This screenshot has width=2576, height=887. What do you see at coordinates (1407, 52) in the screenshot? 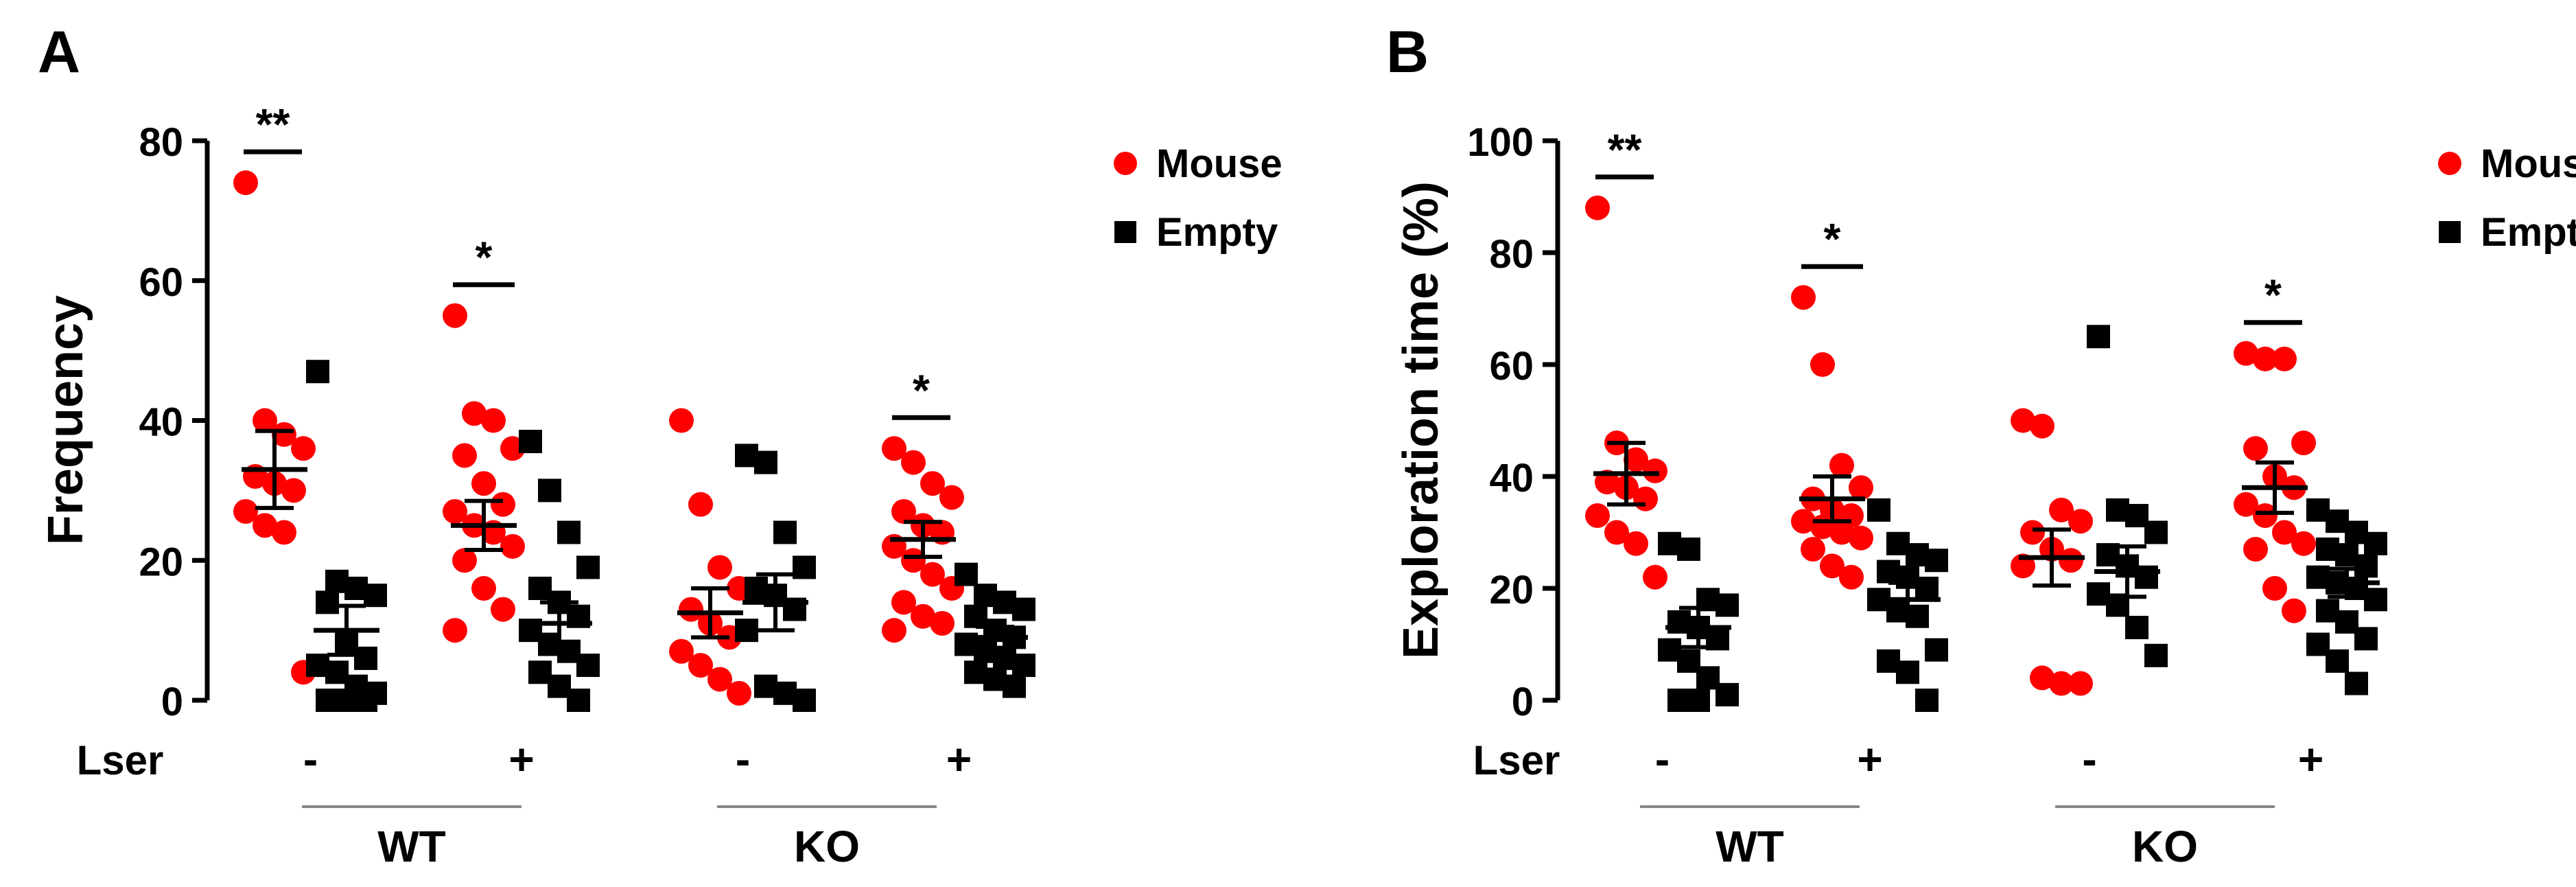
I see `panel-label: B` at bounding box center [1407, 52].